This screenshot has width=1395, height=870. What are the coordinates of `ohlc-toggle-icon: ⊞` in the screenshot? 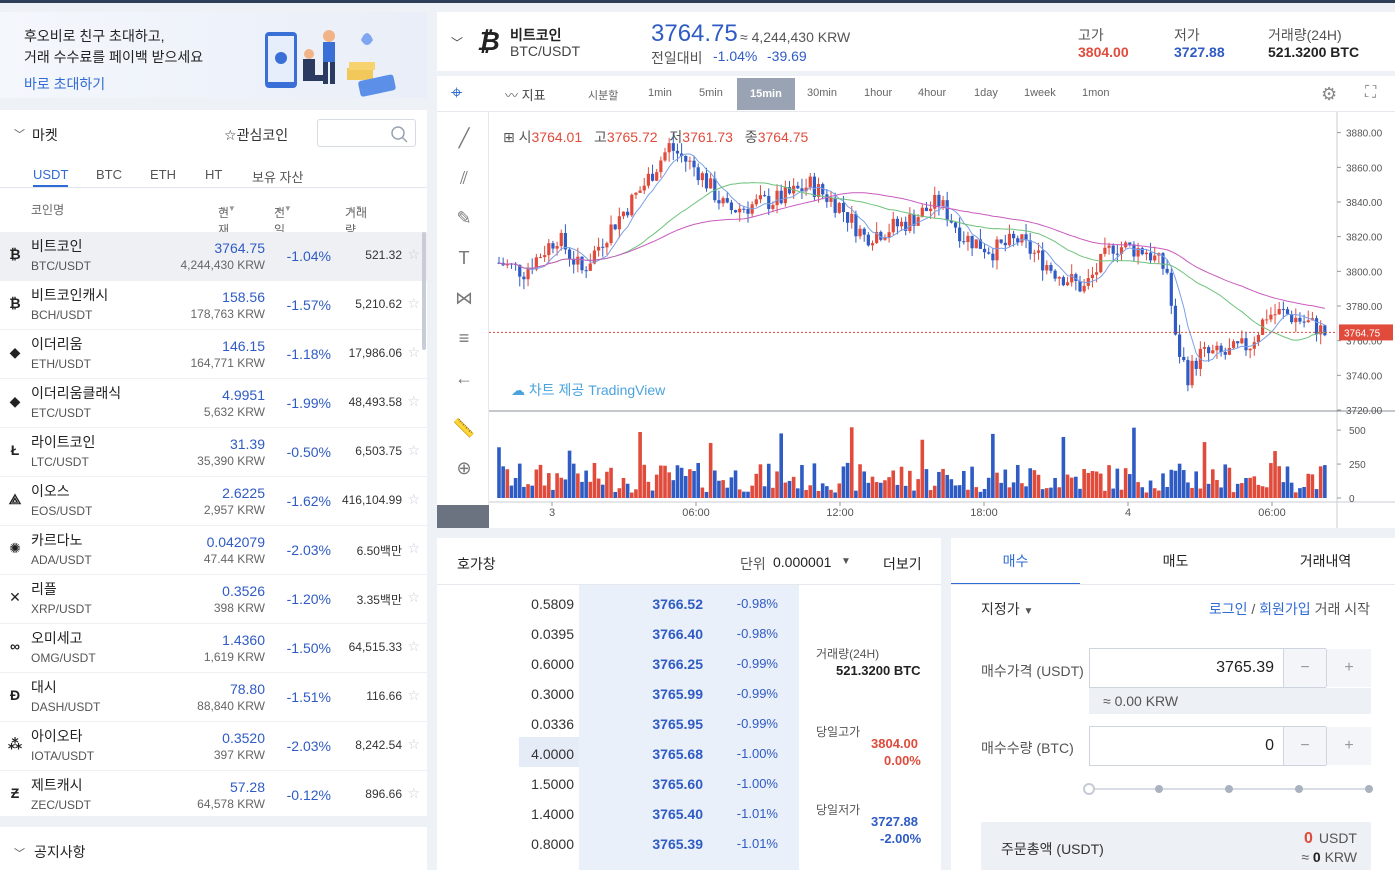 It's located at (511, 137).